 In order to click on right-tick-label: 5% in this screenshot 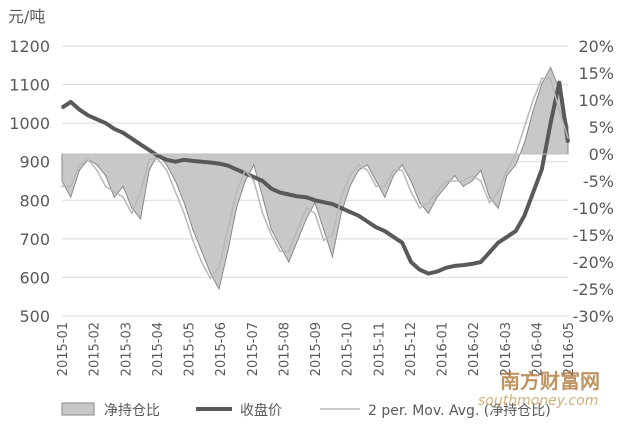, I will do `click(601, 127)`.